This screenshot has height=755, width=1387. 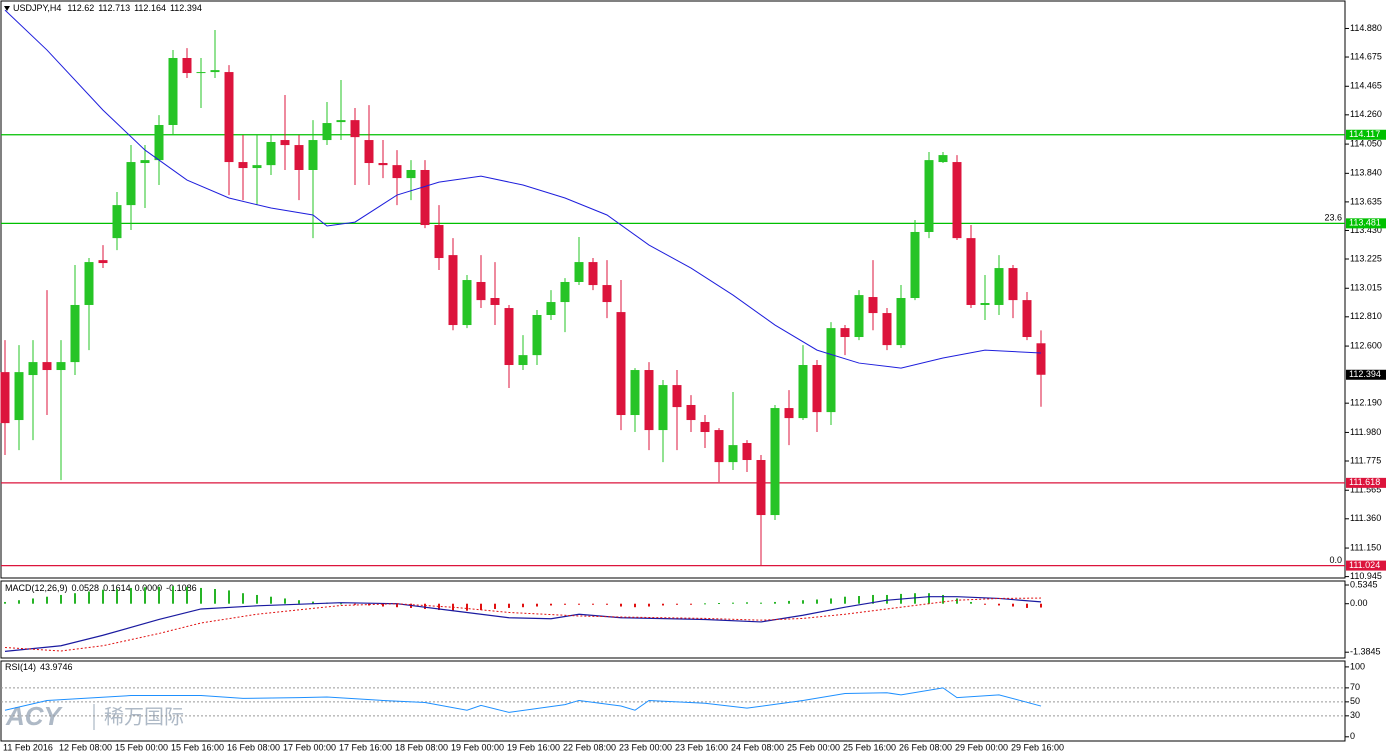 What do you see at coordinates (1366, 114) in the screenshot?
I see `y-tick-label: 114.260` at bounding box center [1366, 114].